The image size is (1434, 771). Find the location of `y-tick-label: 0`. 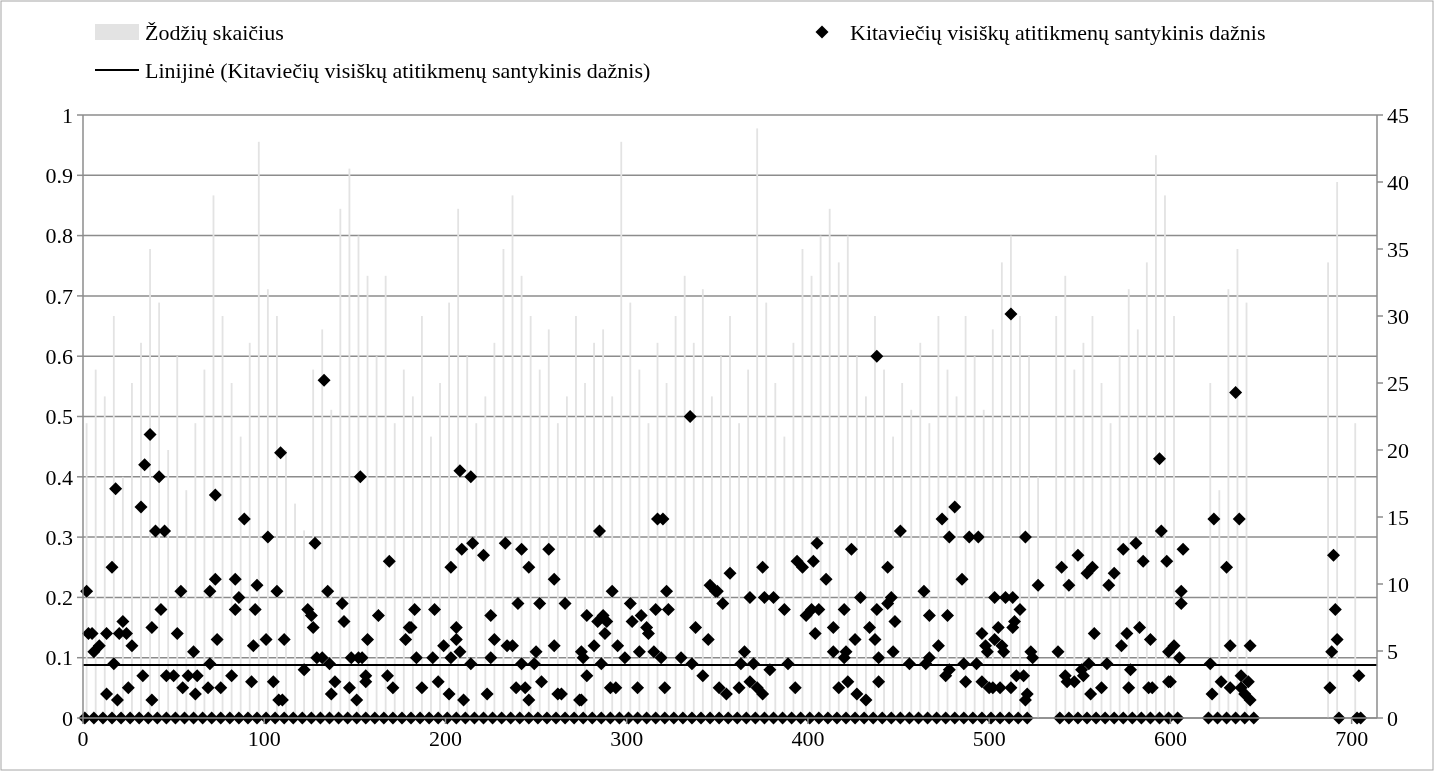

y-tick-label: 0 is located at coordinates (67, 718).